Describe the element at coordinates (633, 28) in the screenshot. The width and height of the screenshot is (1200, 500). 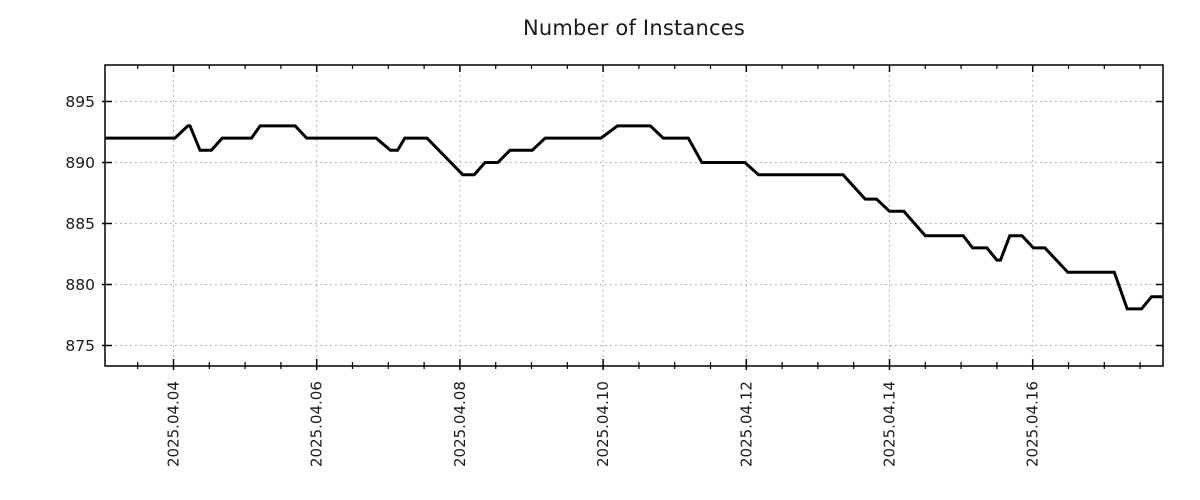
I see `chart-title: Number of Instances` at that location.